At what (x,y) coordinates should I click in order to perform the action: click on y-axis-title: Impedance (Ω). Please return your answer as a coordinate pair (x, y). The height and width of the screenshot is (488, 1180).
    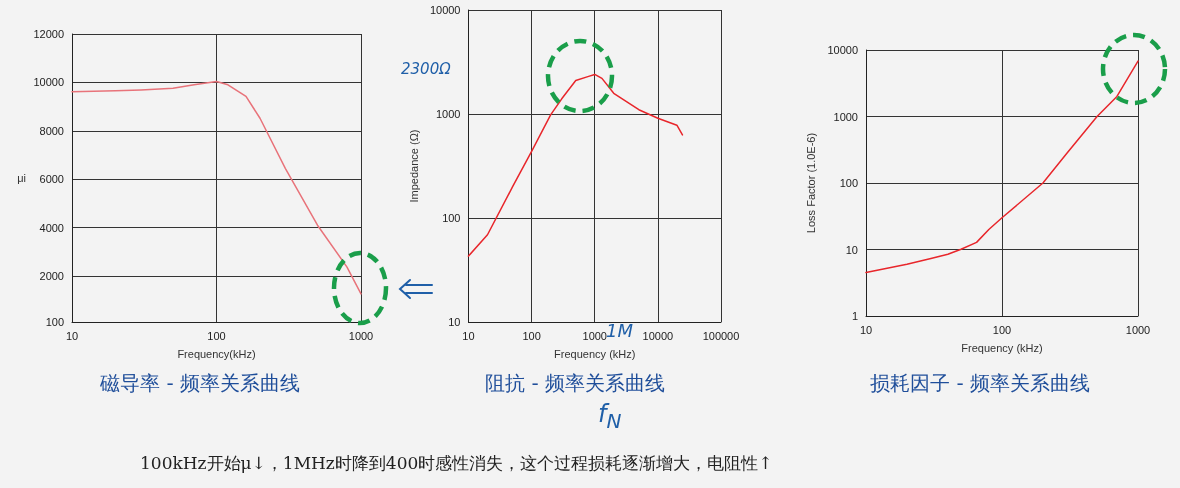
    Looking at the image, I should click on (413, 166).